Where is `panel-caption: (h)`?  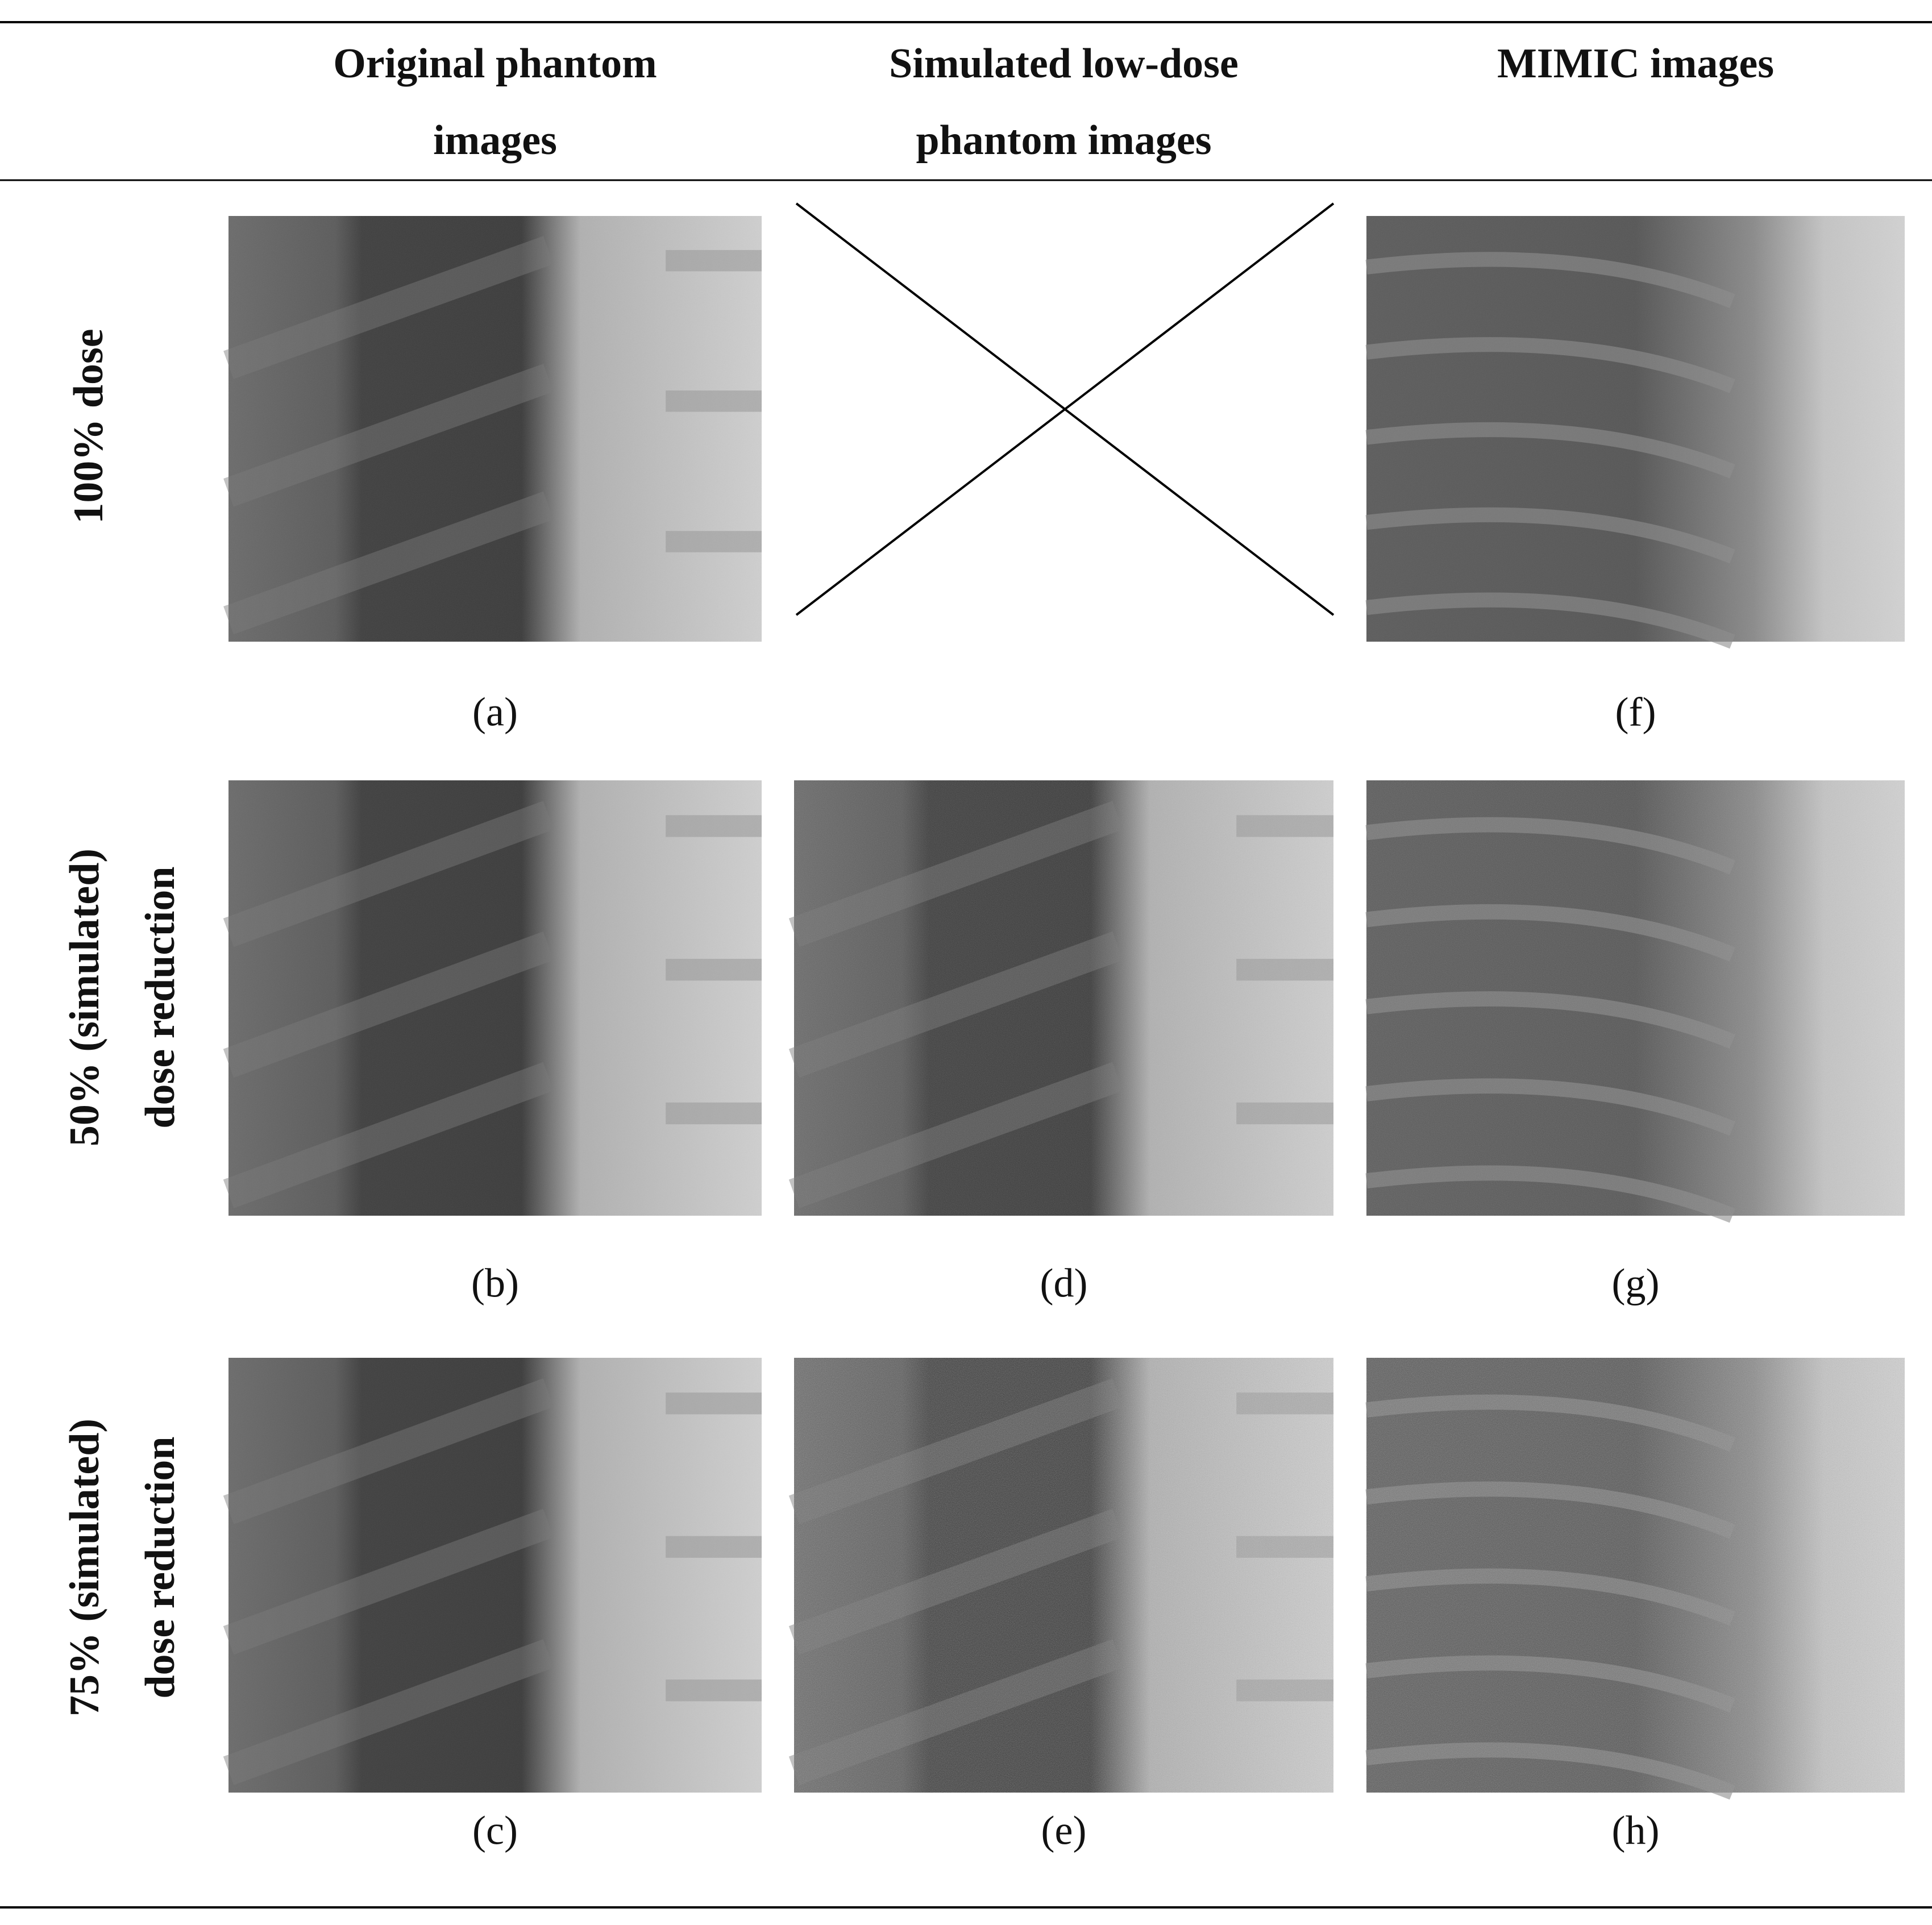
panel-caption: (h) is located at coordinates (1636, 1830).